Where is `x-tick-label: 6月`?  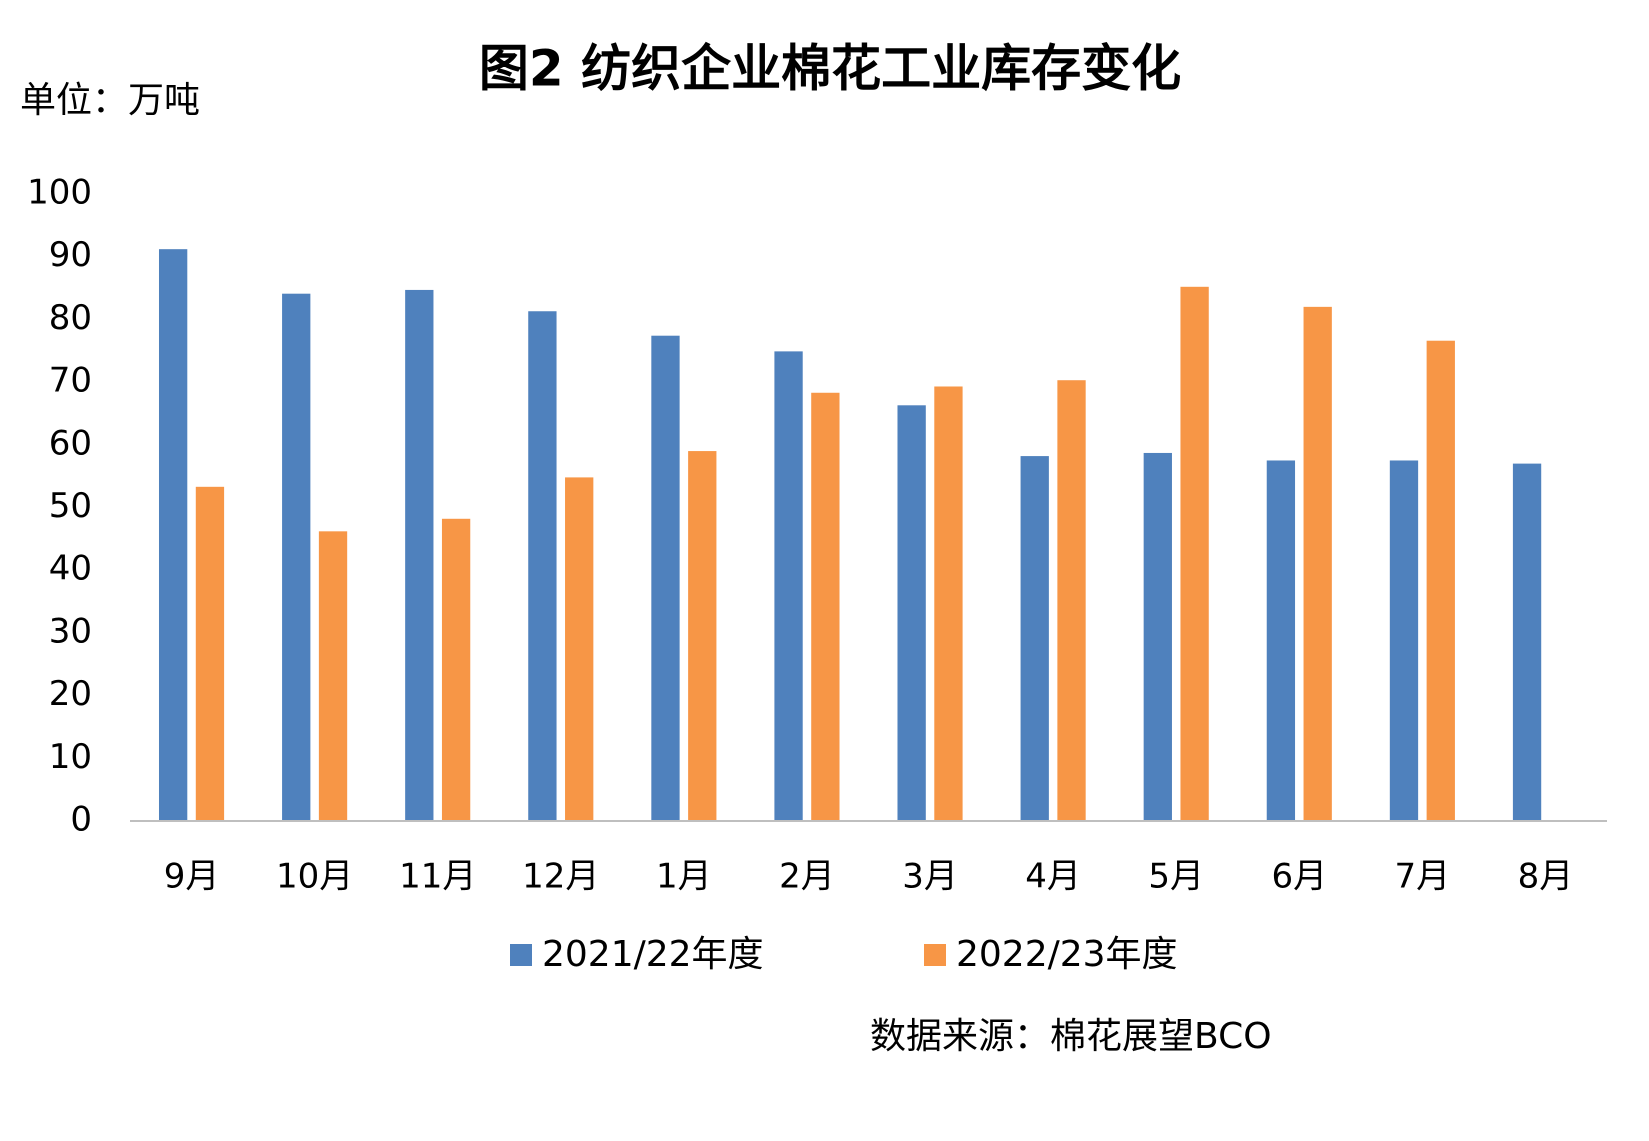
x-tick-label: 6月 is located at coordinates (1299, 877).